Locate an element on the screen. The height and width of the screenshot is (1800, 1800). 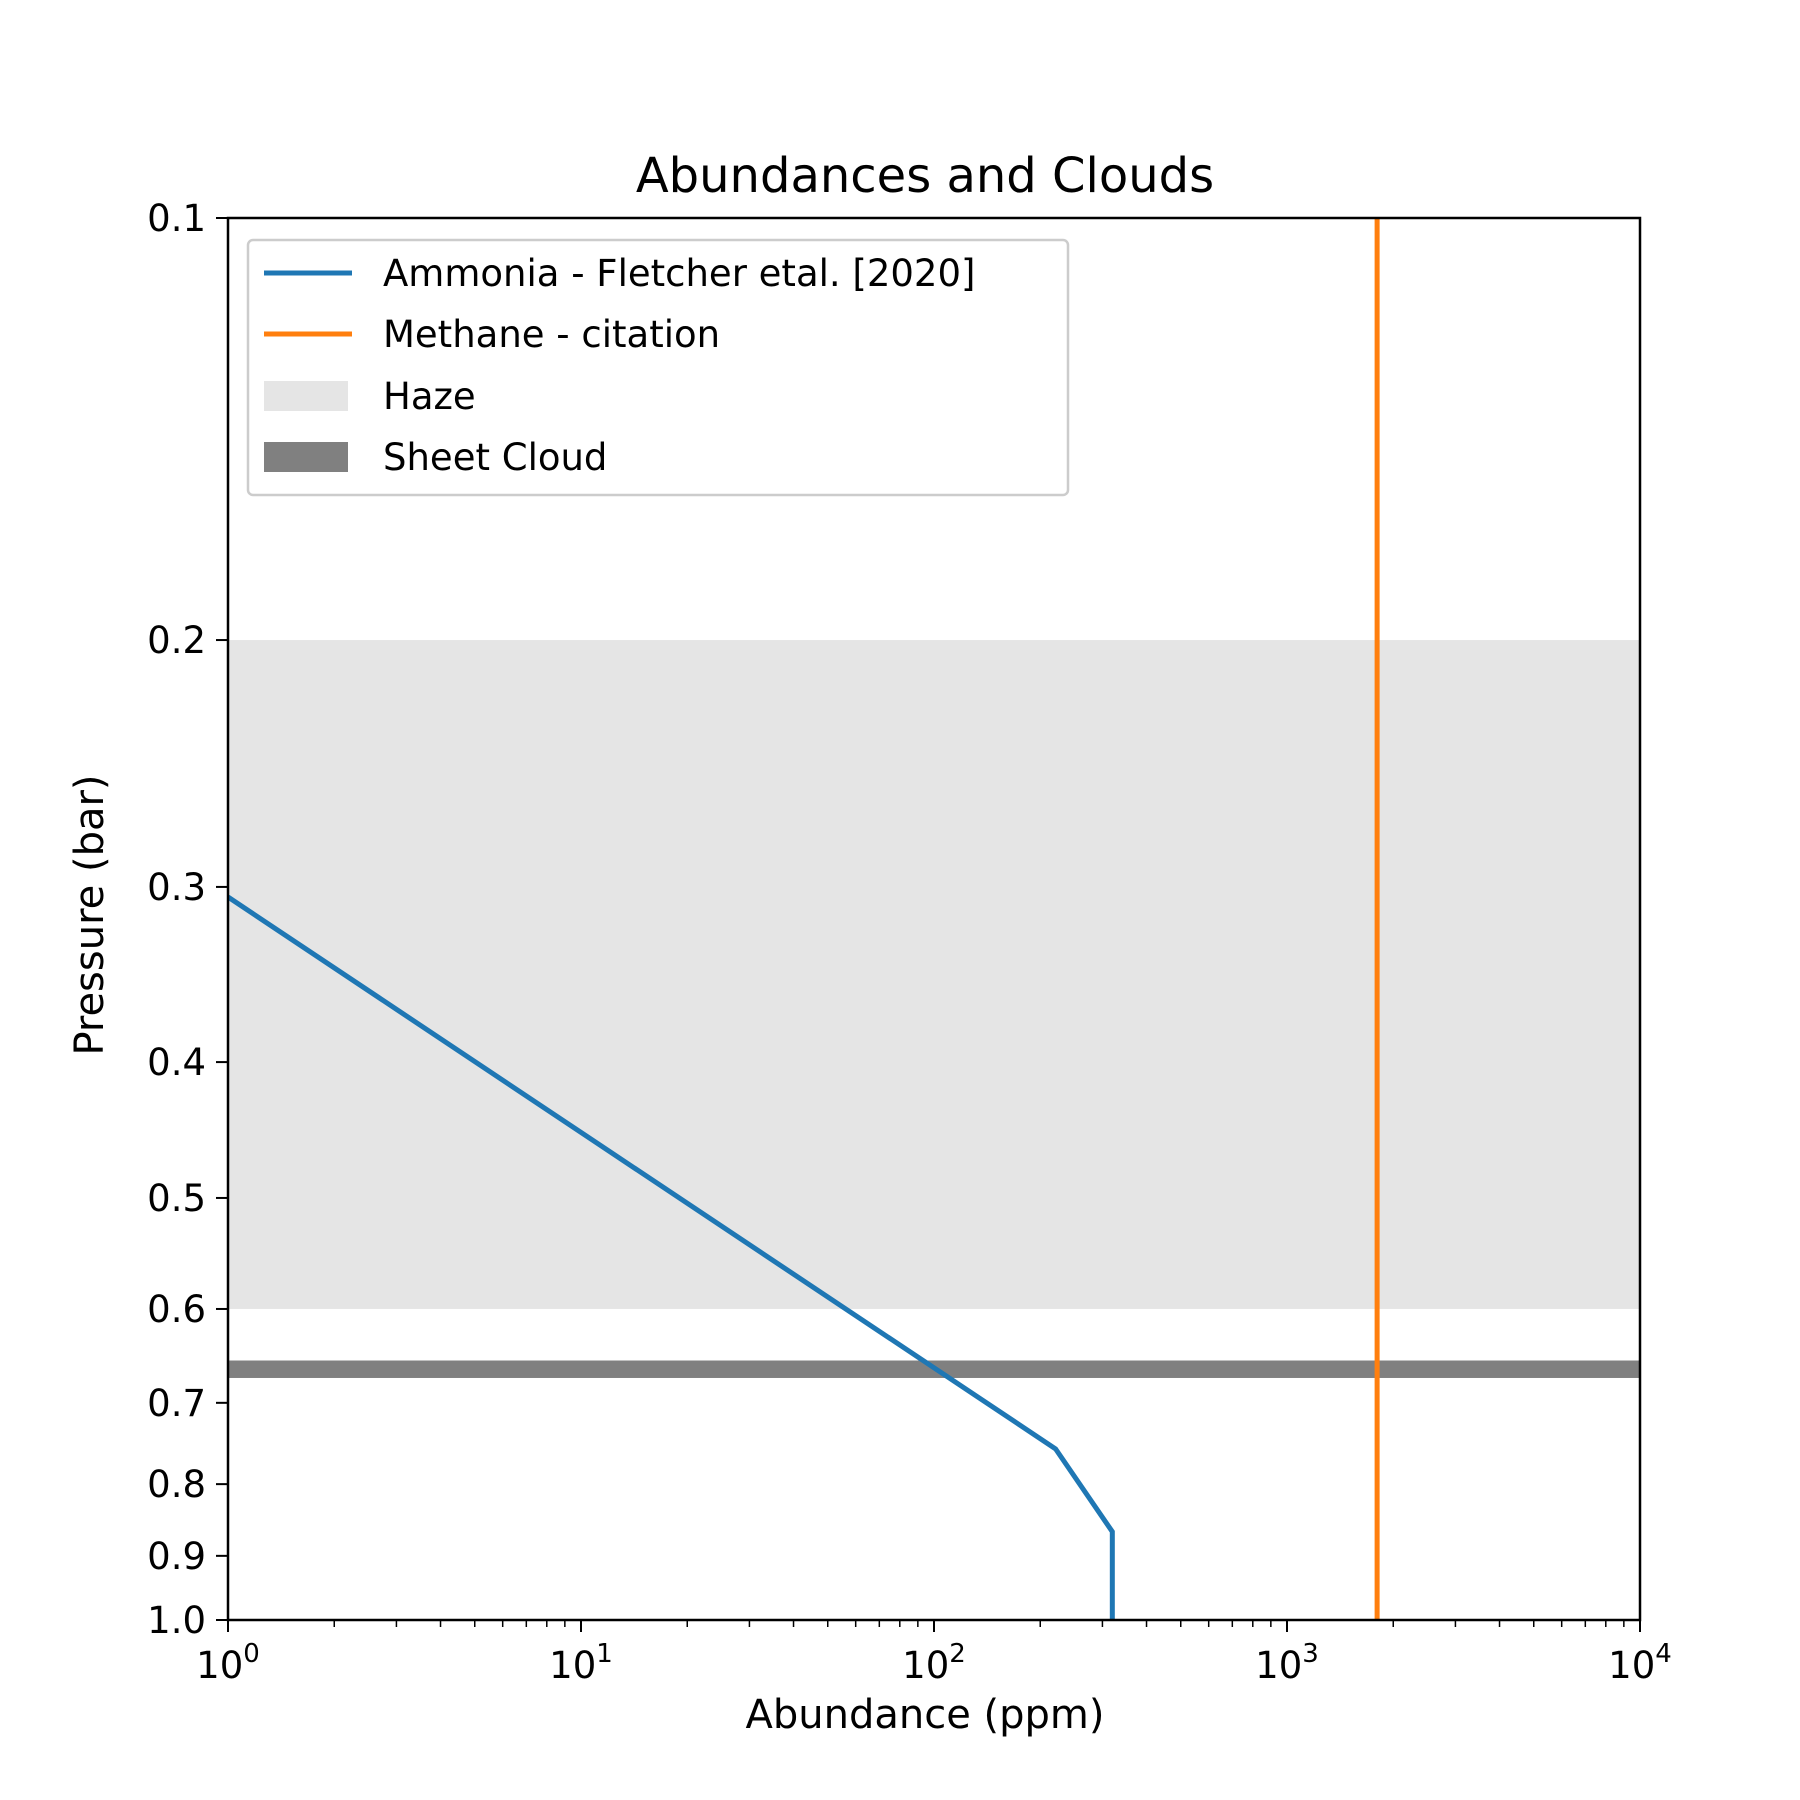
y-tick-label: 0.2 is located at coordinates (176, 640).